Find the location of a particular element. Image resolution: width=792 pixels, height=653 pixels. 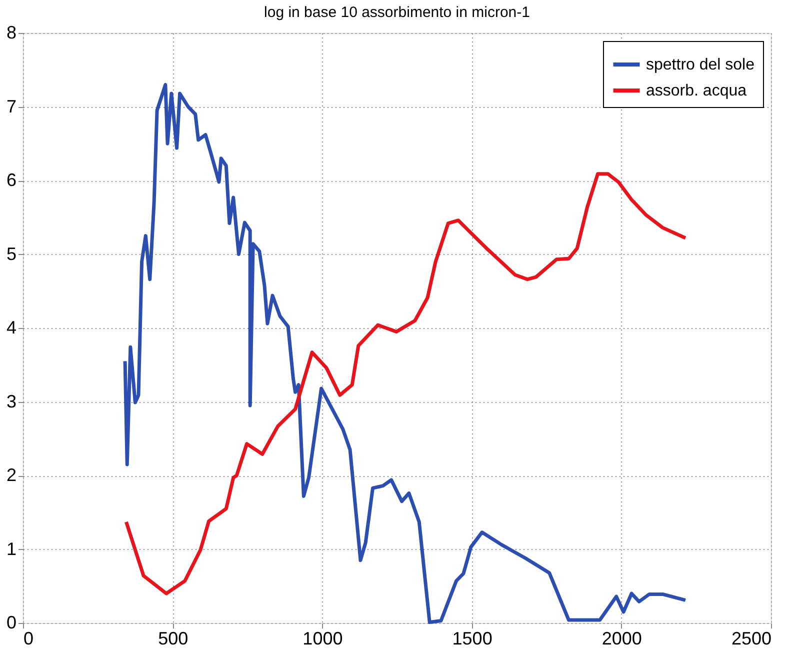

y-tick-label: 6 is located at coordinates (11, 180).